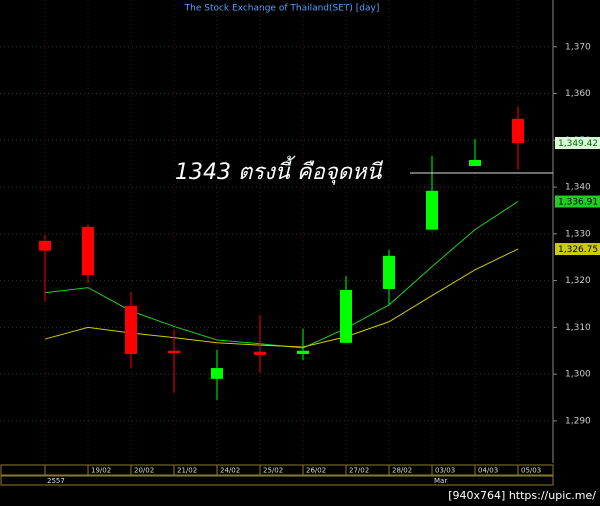  I want to click on x-tick-label: 19/02, so click(101, 471).